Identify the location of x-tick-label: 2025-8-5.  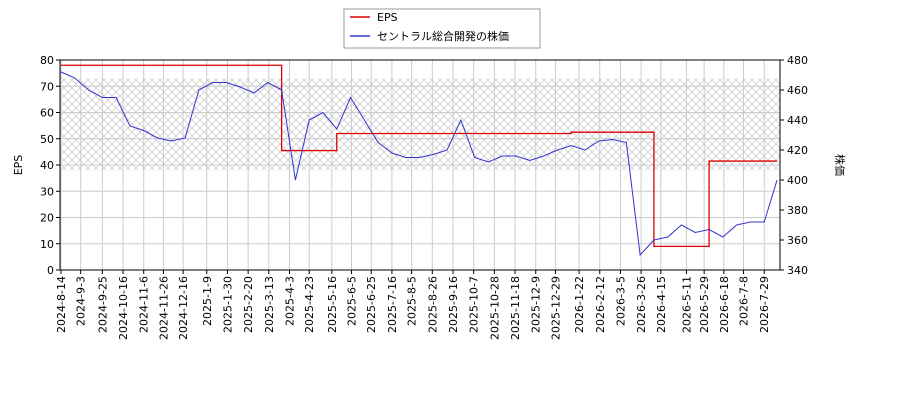
(412, 301).